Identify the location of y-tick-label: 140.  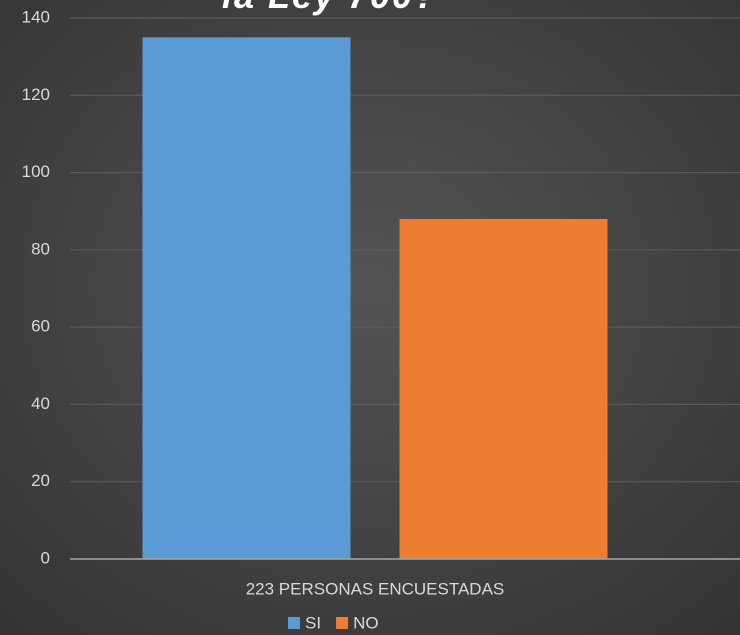
(36, 16).